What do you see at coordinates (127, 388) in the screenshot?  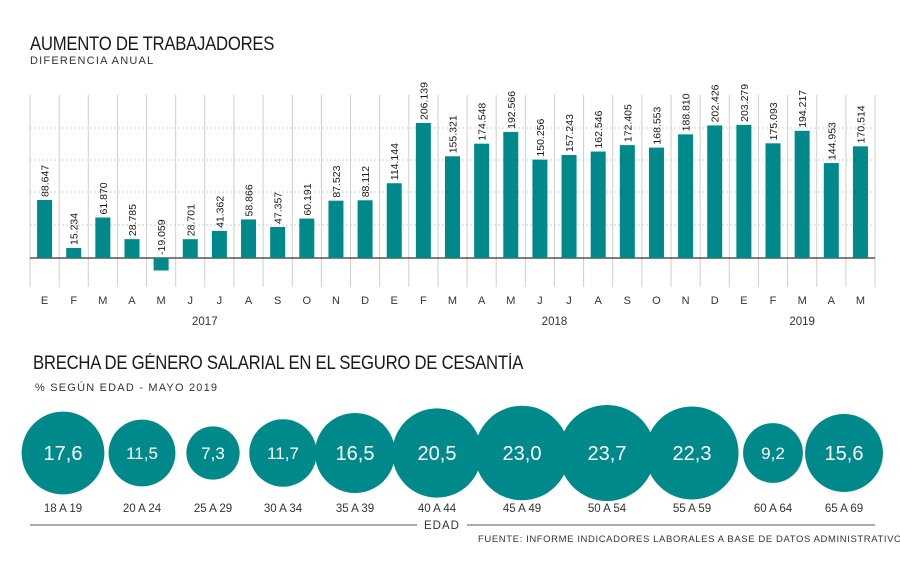 I see `section-subtitle: % SEGÚN EDAD - MAYO 2019` at bounding box center [127, 388].